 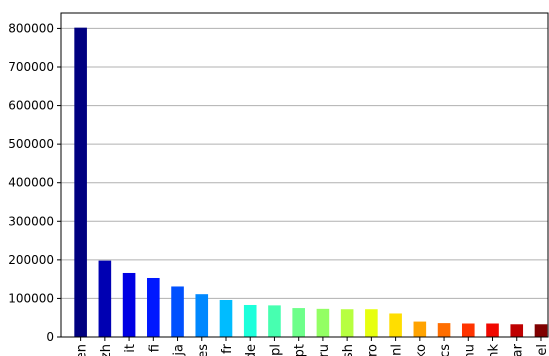 What do you see at coordinates (444, 330) in the screenshot?
I see `bar-cs` at bounding box center [444, 330].